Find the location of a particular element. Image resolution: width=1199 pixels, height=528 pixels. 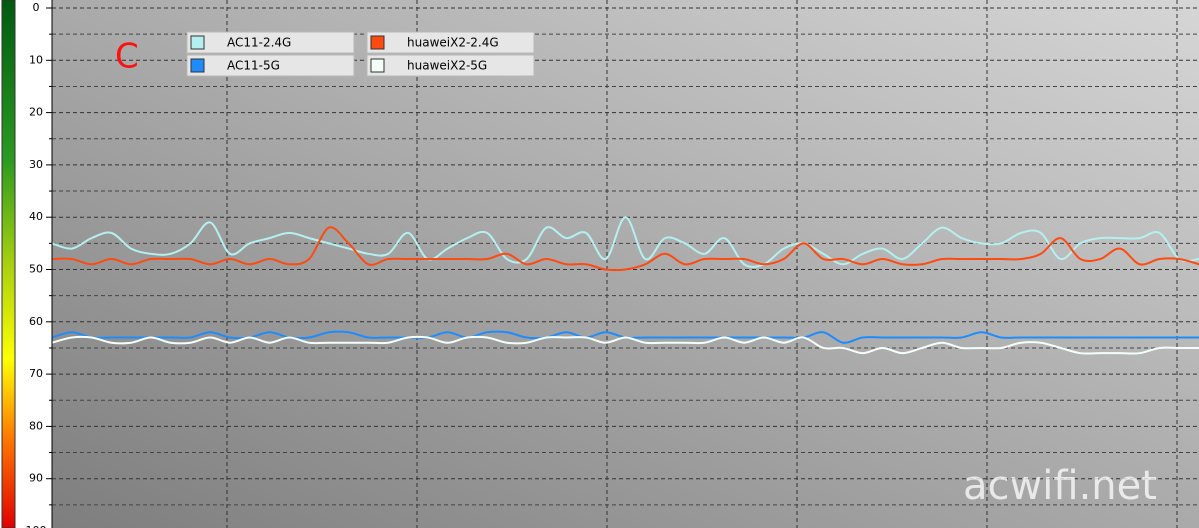

annotation: C is located at coordinates (127, 57).